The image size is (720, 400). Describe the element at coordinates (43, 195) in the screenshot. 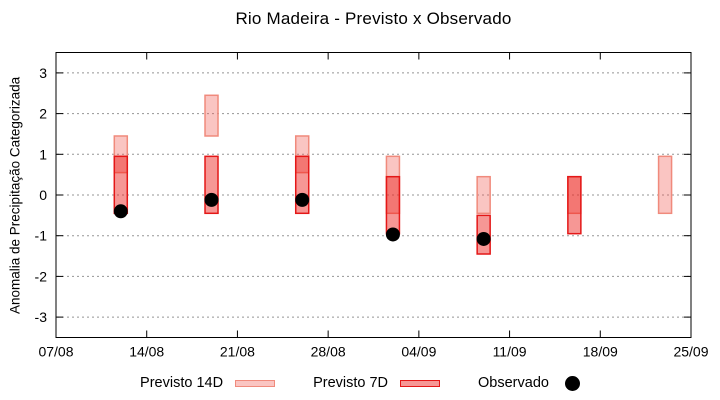

I see `y-tick-label: 0` at that location.